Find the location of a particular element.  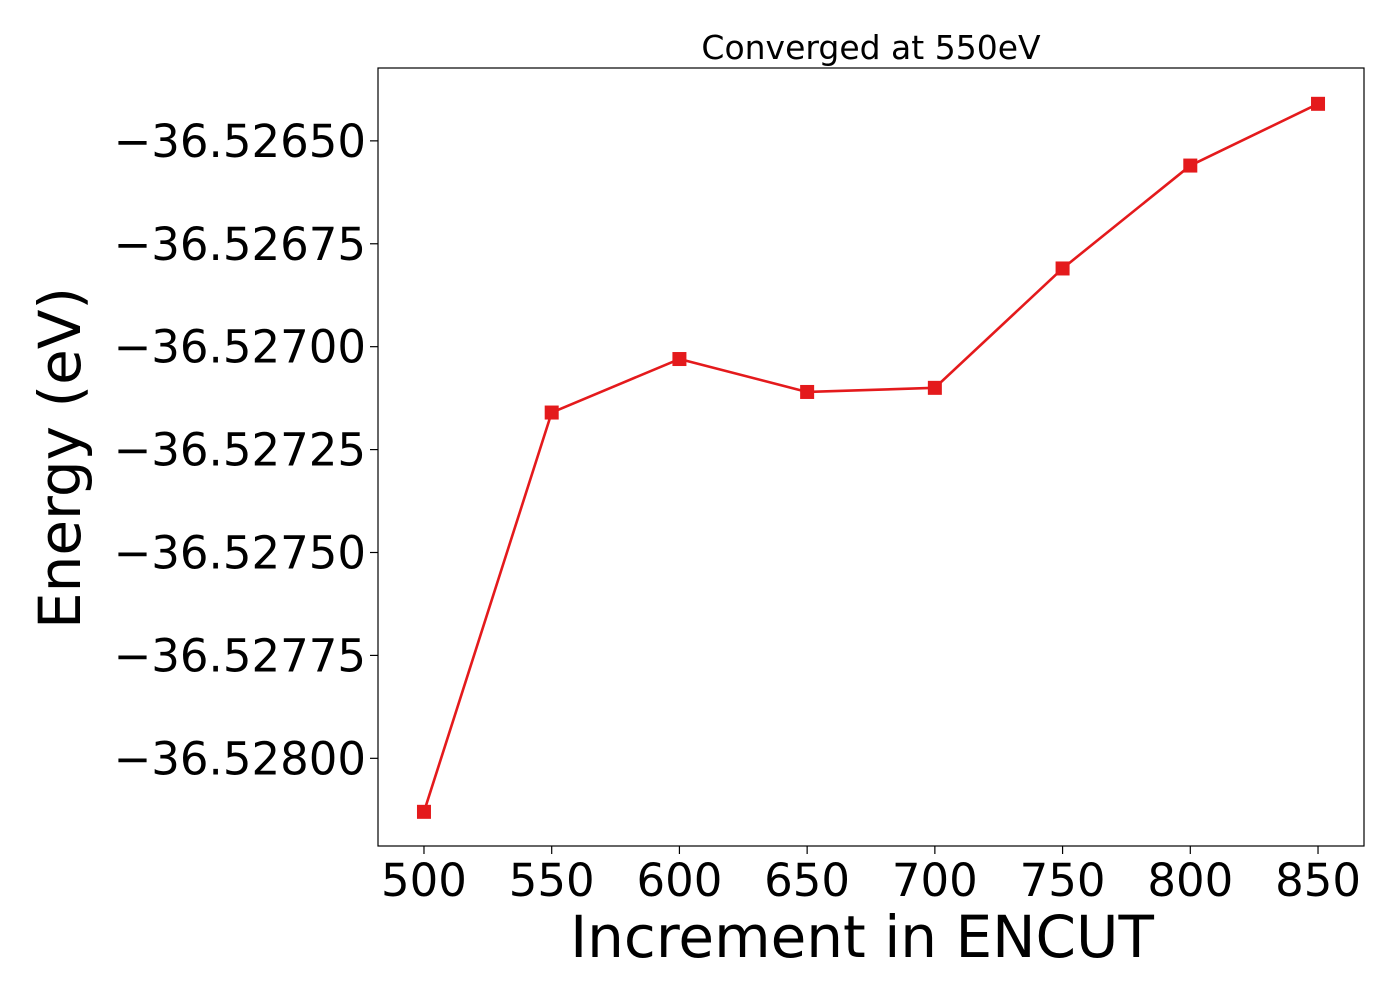

chart-title: Converged at 550eV is located at coordinates (871, 47).